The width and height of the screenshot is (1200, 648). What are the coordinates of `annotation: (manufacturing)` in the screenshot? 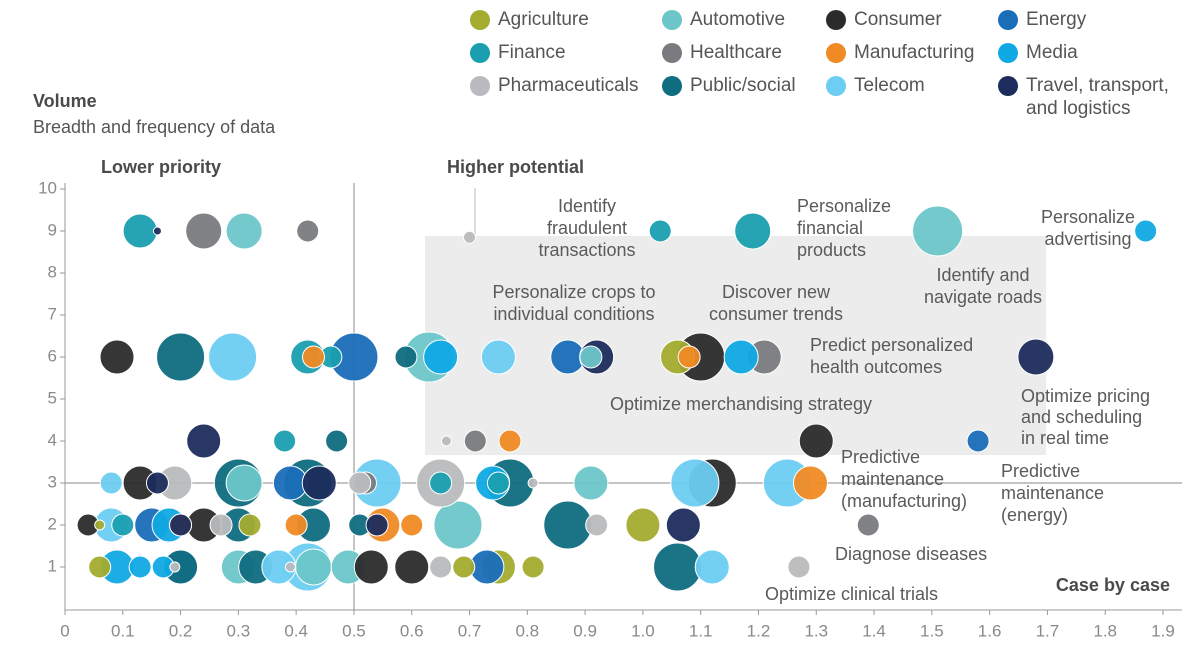 It's located at (904, 501).